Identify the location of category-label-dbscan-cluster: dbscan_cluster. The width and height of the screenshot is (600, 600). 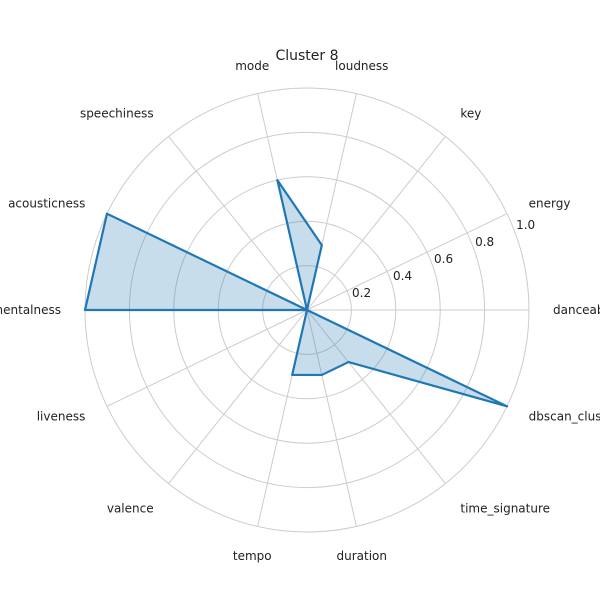
(564, 417).